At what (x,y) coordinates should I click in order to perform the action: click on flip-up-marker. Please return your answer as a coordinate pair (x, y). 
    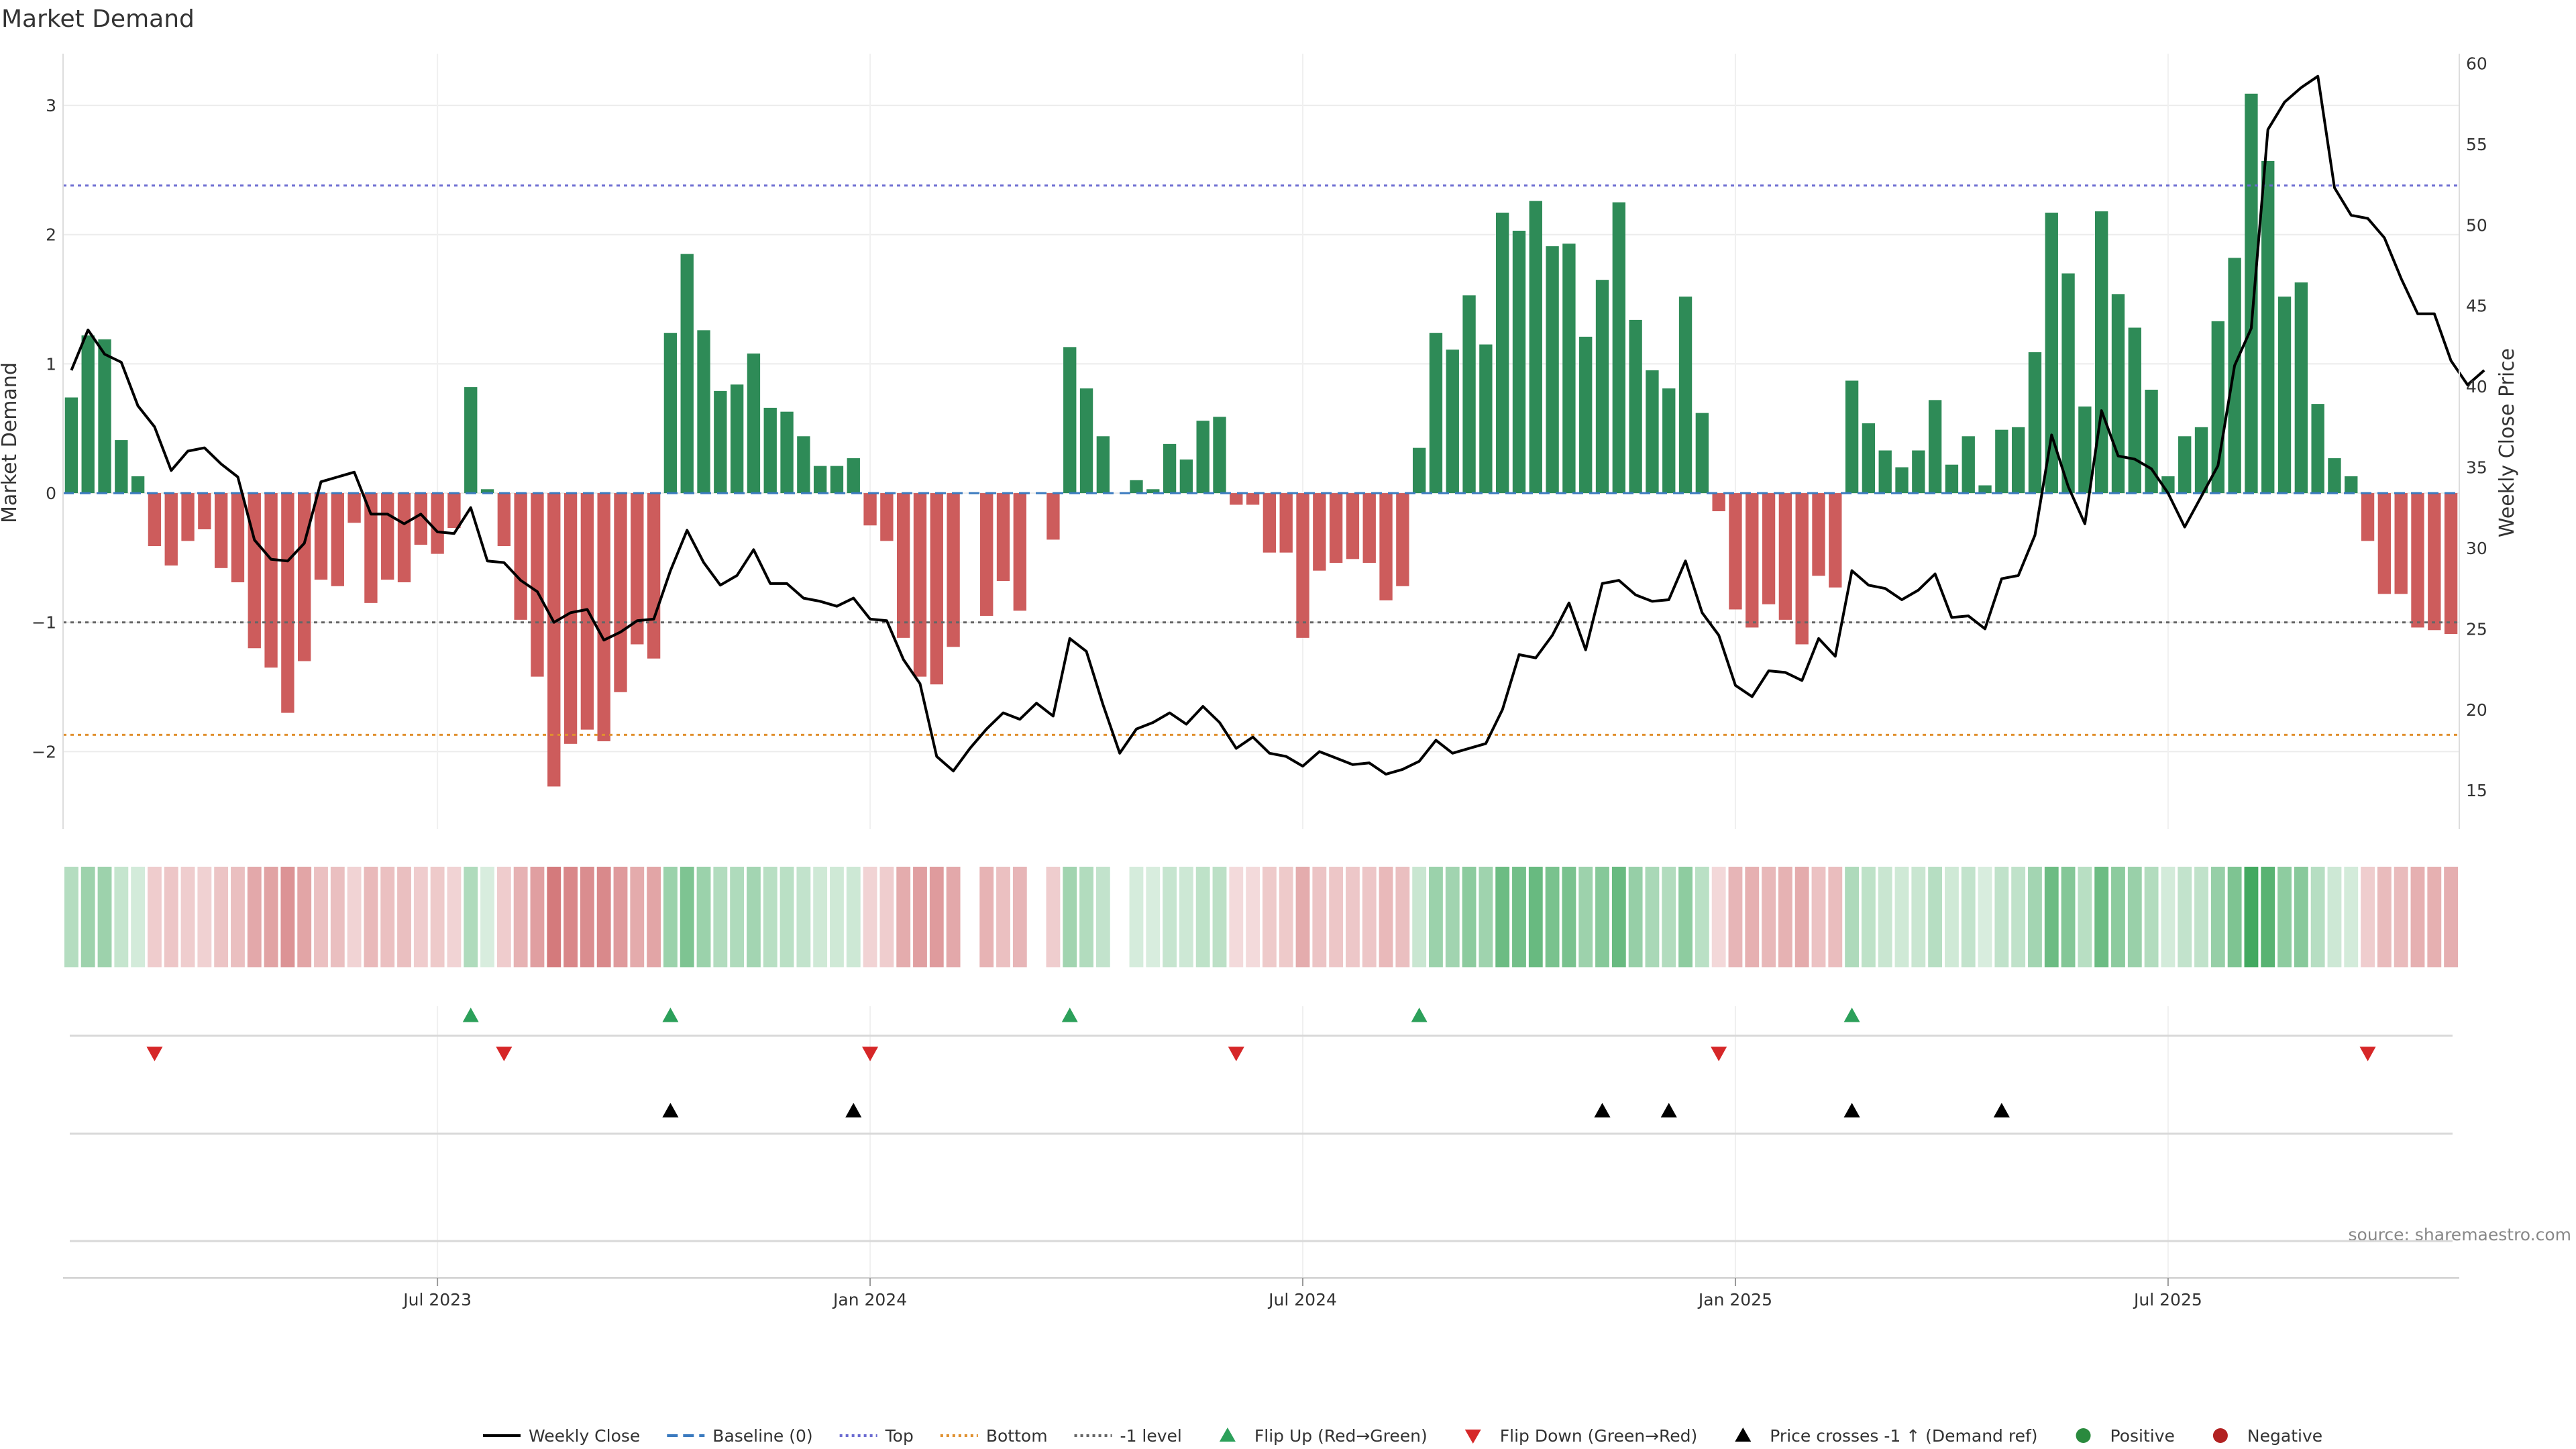
    Looking at the image, I should click on (670, 1015).